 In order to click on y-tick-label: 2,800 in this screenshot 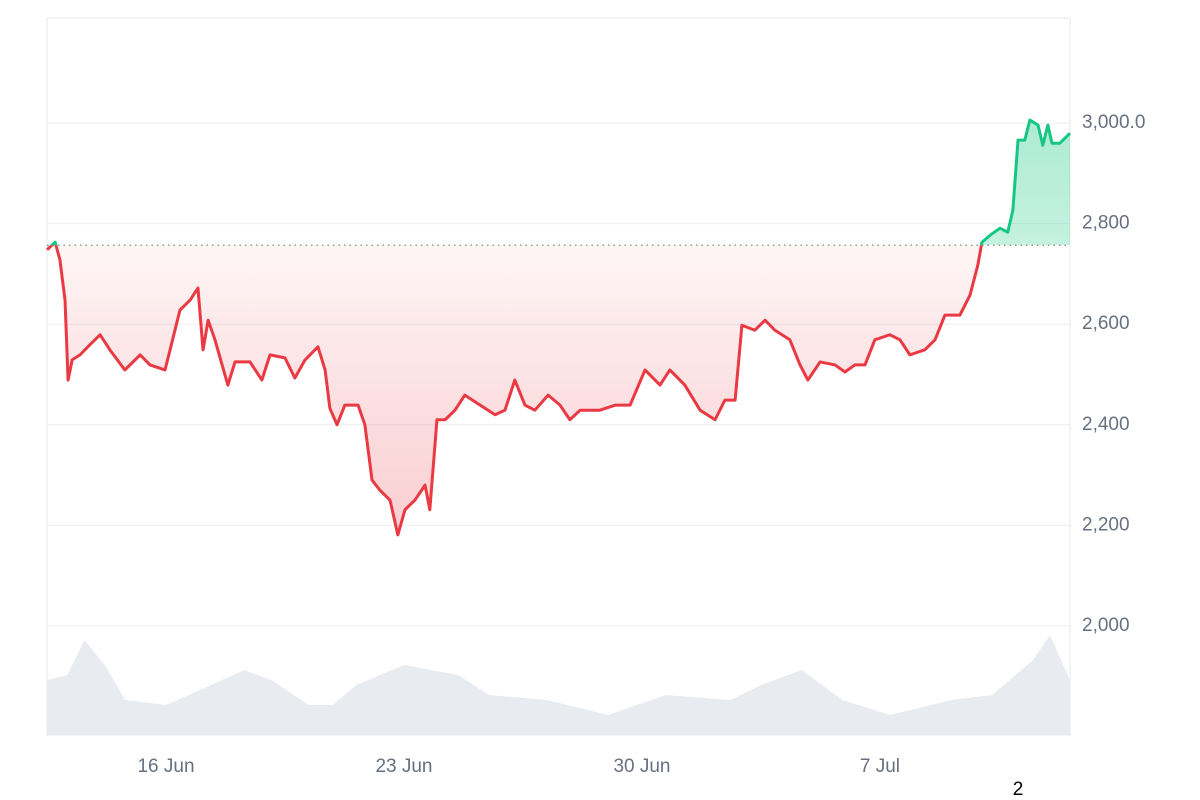, I will do `click(1106, 223)`.